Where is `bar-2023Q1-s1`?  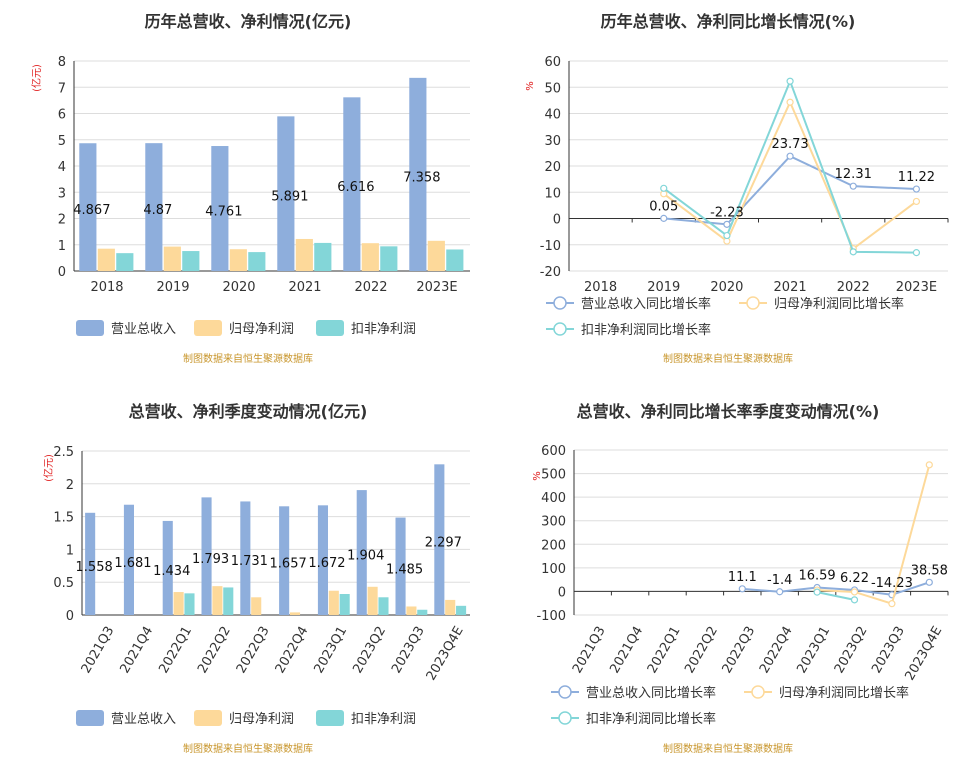
bar-2023Q1-s1 is located at coordinates (322, 560).